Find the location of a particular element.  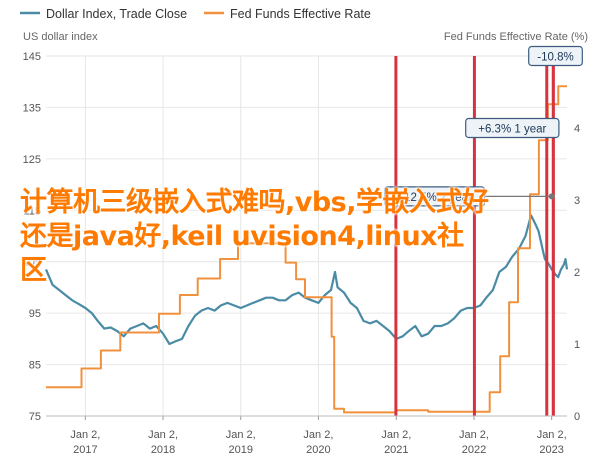

x-tick-label: 2021 is located at coordinates (396, 450).